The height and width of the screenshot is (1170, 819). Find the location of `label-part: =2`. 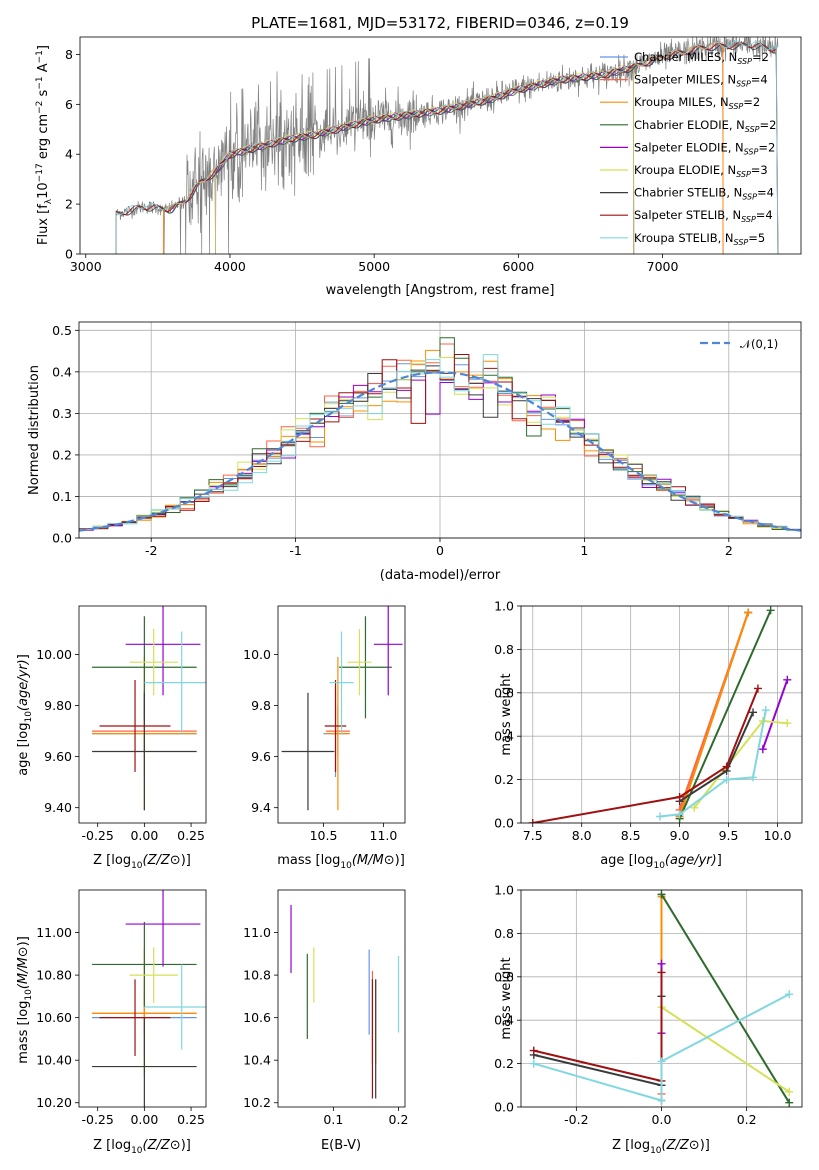

label-part: =2 is located at coordinates (768, 125).